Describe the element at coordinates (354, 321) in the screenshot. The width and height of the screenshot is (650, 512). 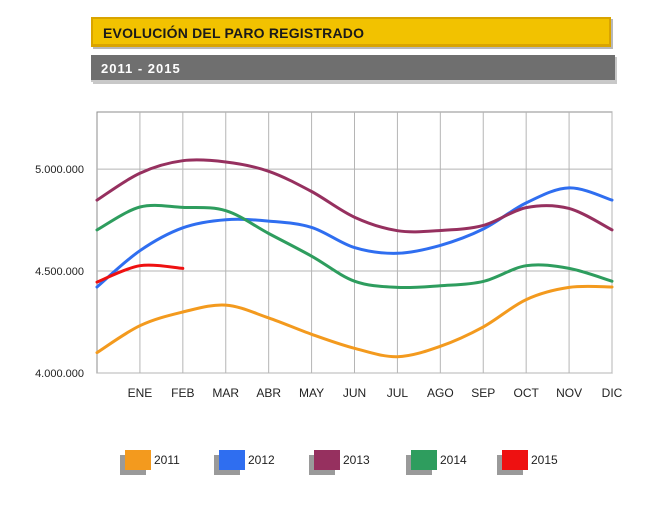
I see `series-line-2011` at that location.